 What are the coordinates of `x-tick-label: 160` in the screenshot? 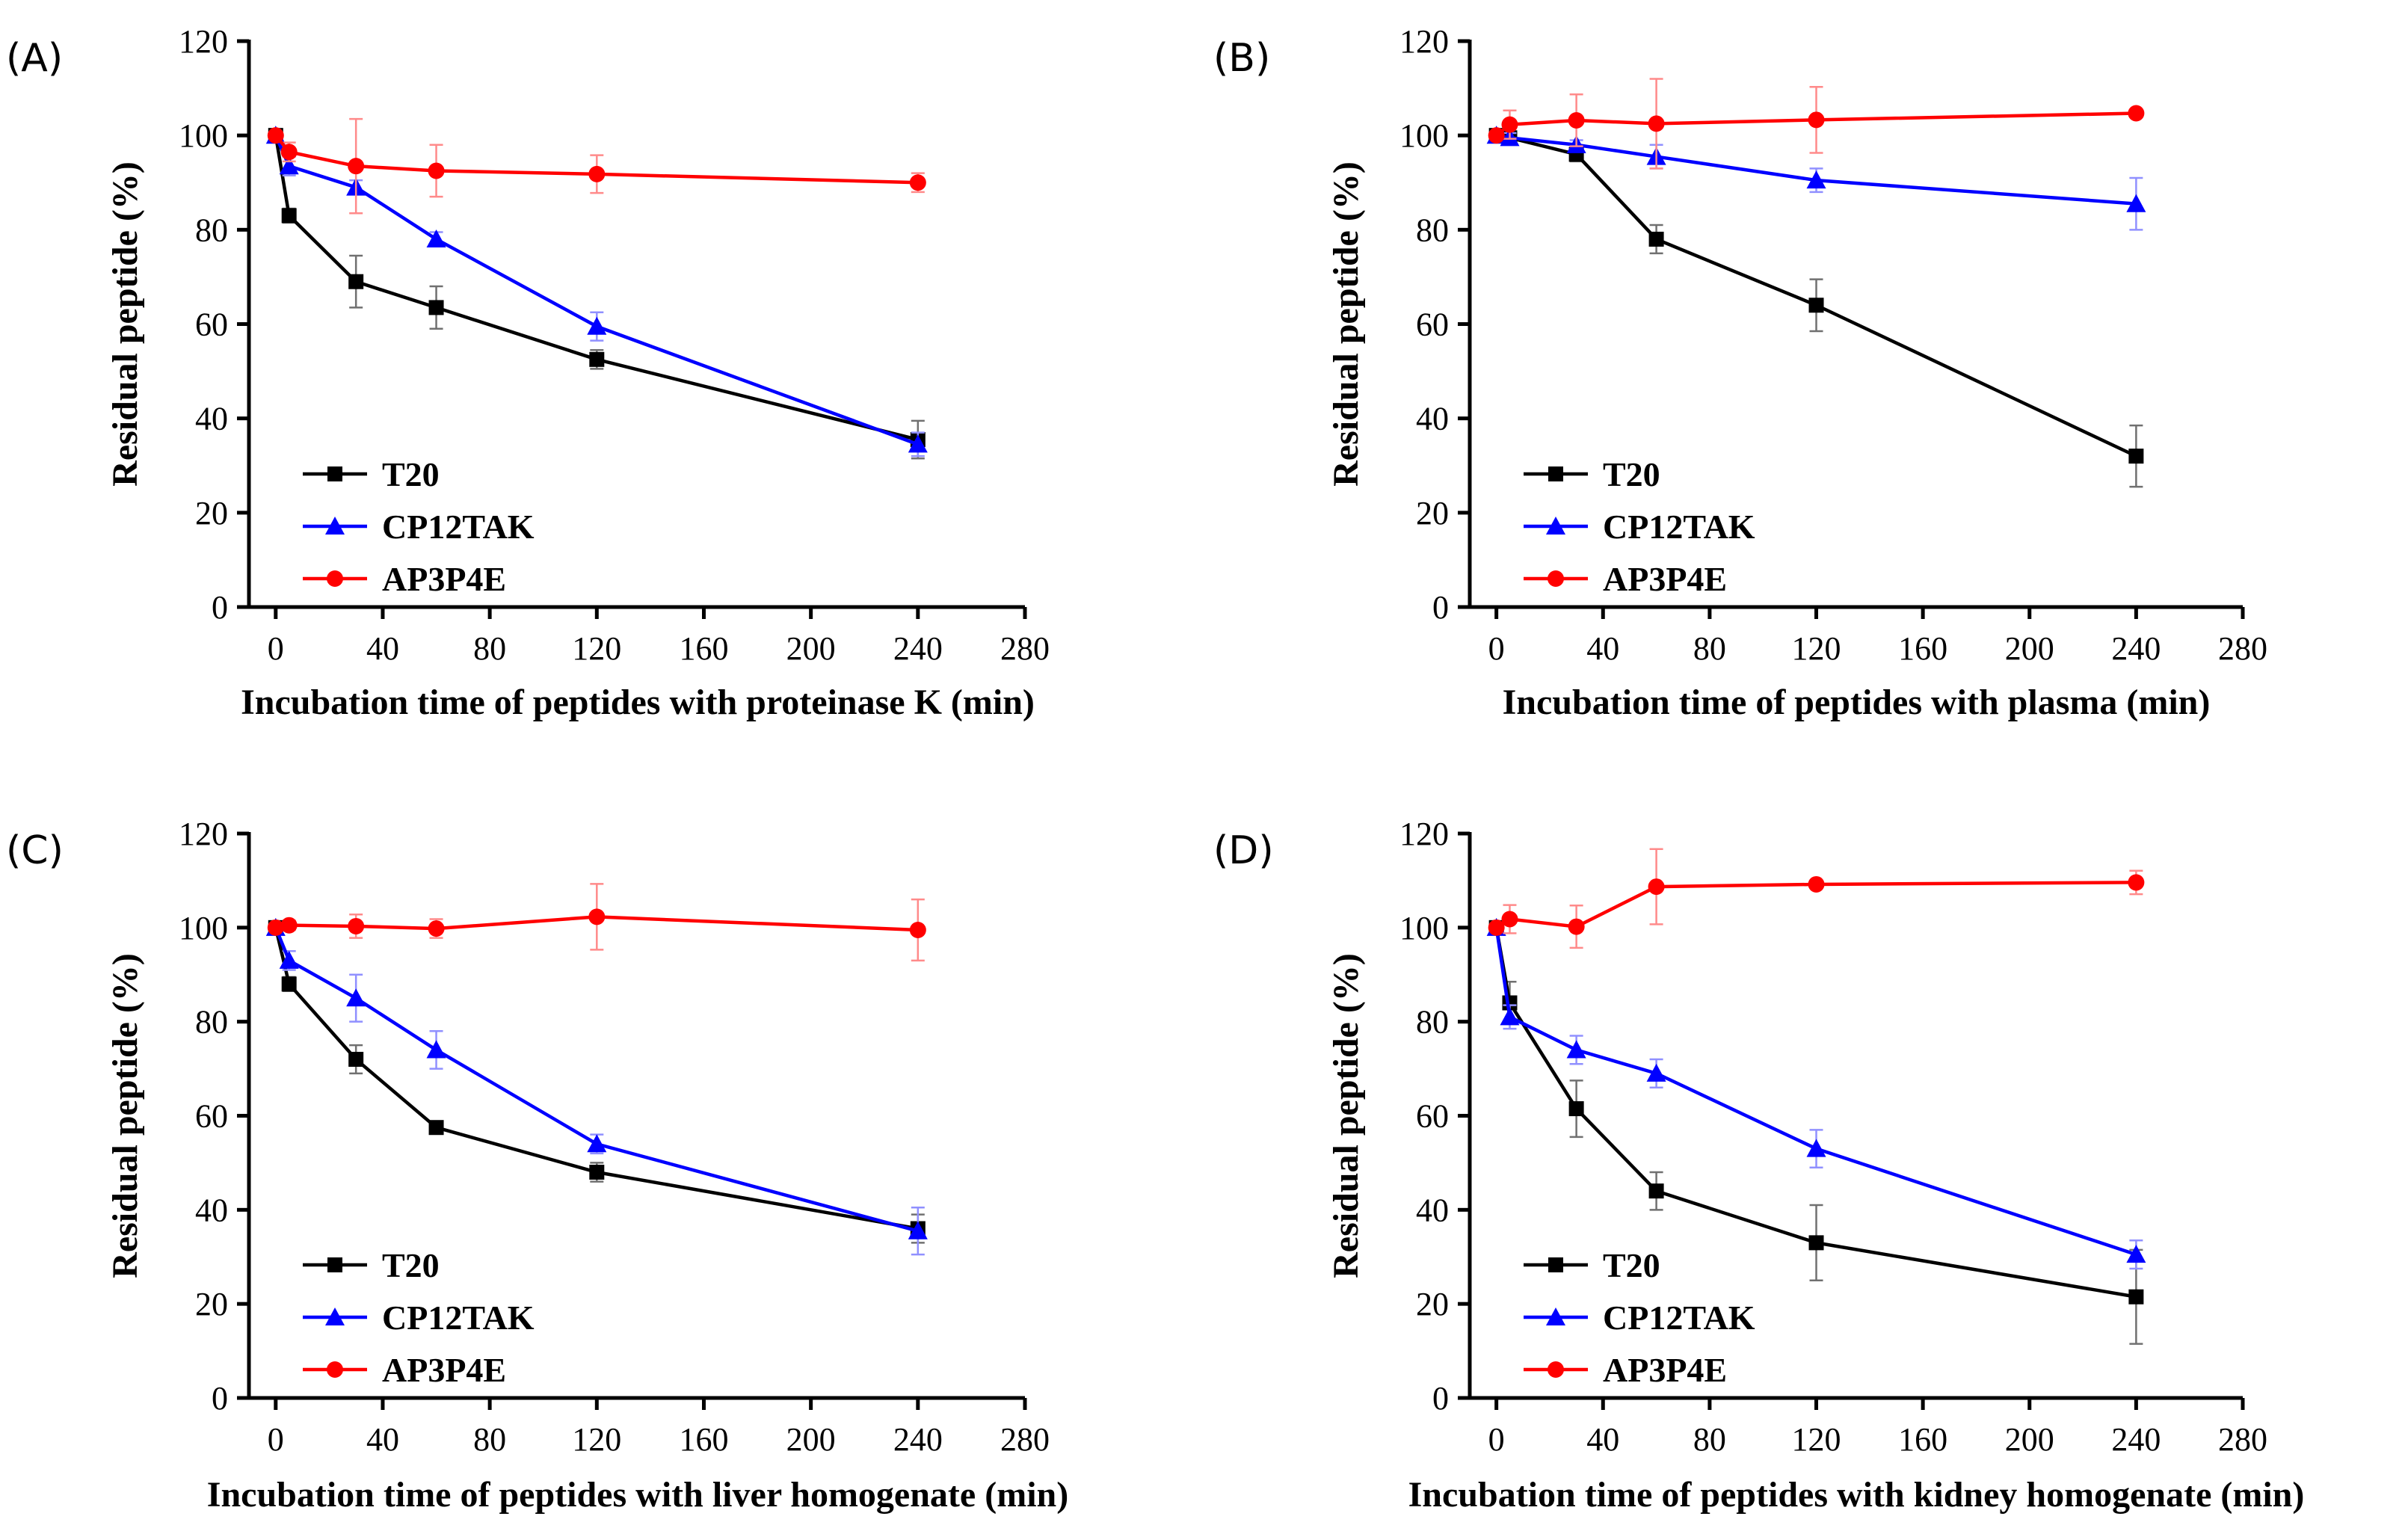 It's located at (703, 648).